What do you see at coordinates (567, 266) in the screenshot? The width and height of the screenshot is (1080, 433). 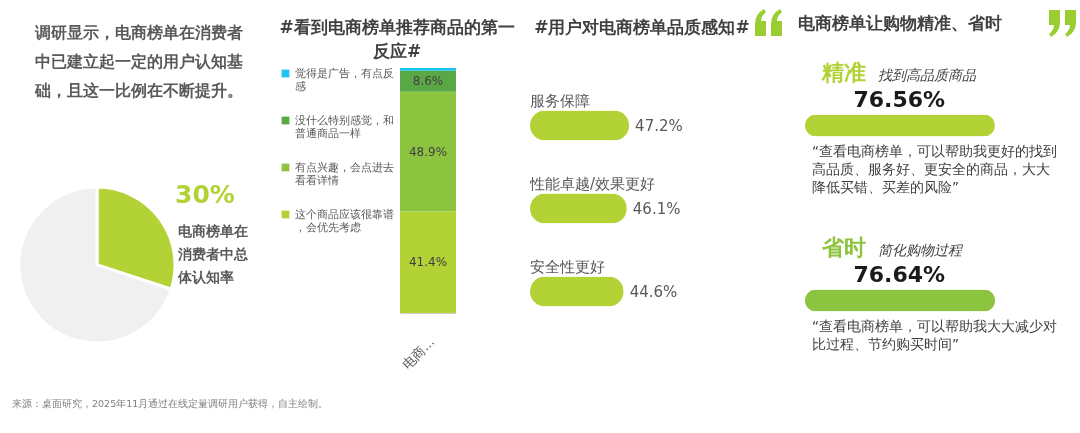 I see `y-tick-label: 安全性更好` at bounding box center [567, 266].